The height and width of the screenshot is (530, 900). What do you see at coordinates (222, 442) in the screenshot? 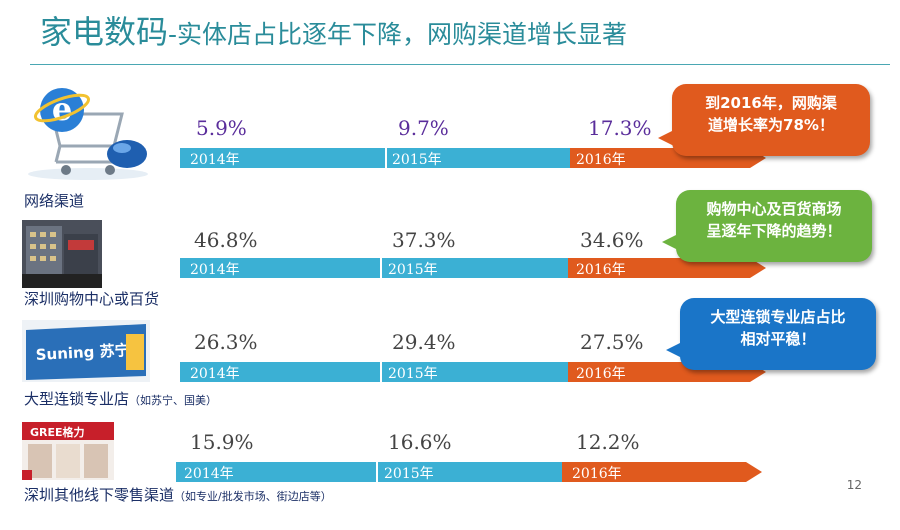
I see `value-2014: 15.9%` at bounding box center [222, 442].